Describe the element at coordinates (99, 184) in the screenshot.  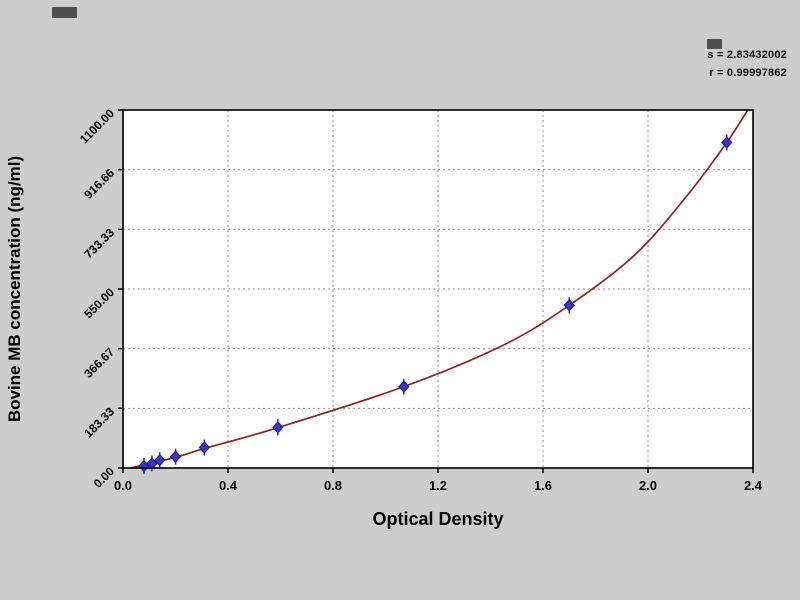
I see `y-tick-label: 916.66` at that location.